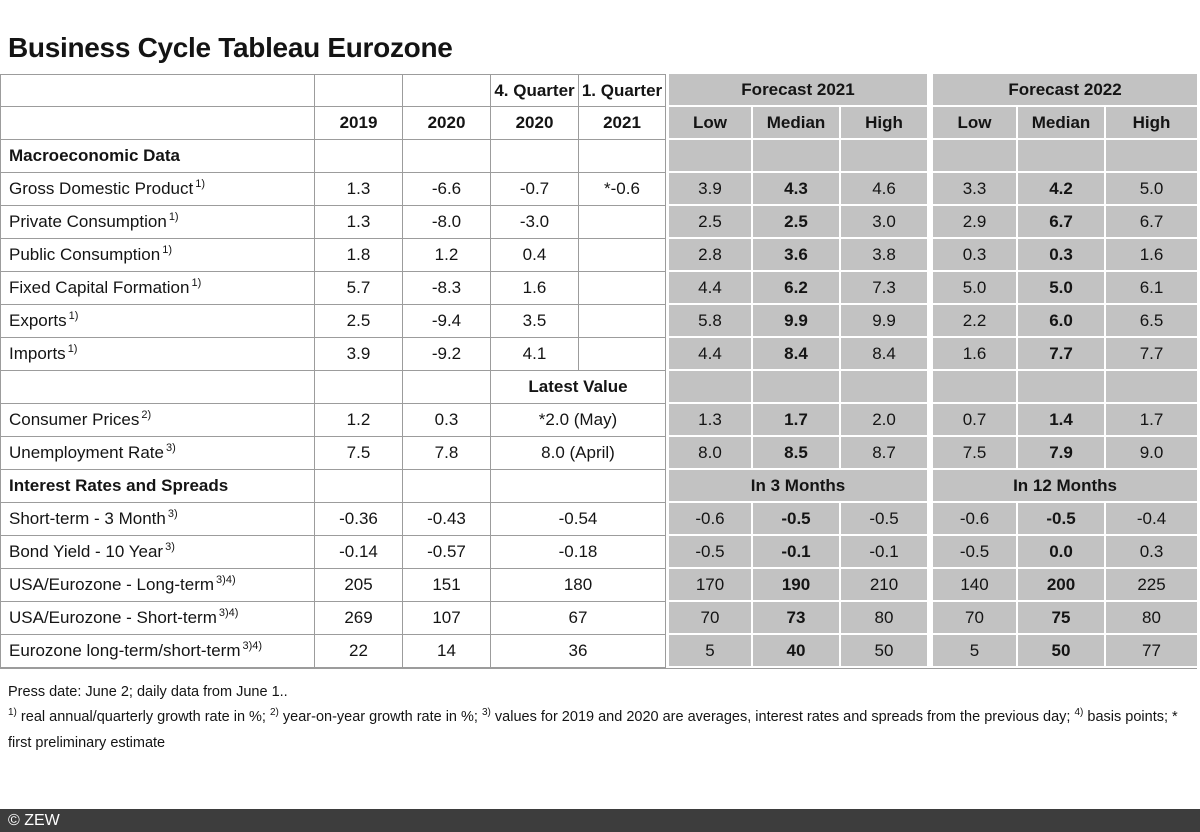 Image resolution: width=1200 pixels, height=832 pixels. Describe the element at coordinates (578, 552) in the screenshot. I see `latest-value-cell: -0.18` at that location.